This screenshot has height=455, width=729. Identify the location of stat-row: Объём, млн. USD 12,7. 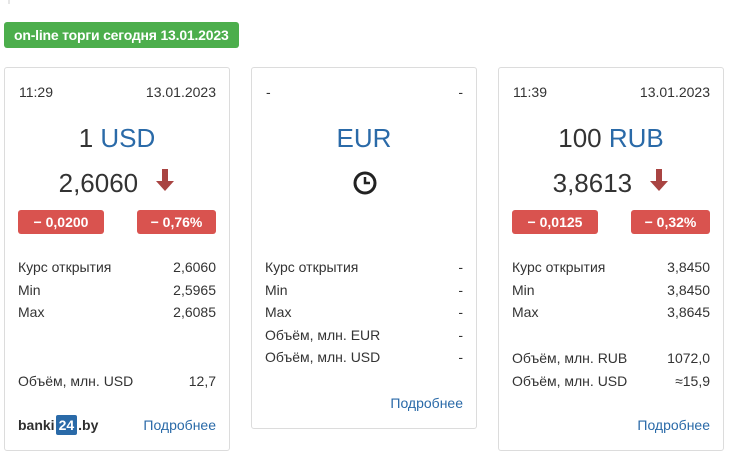
(117, 381).